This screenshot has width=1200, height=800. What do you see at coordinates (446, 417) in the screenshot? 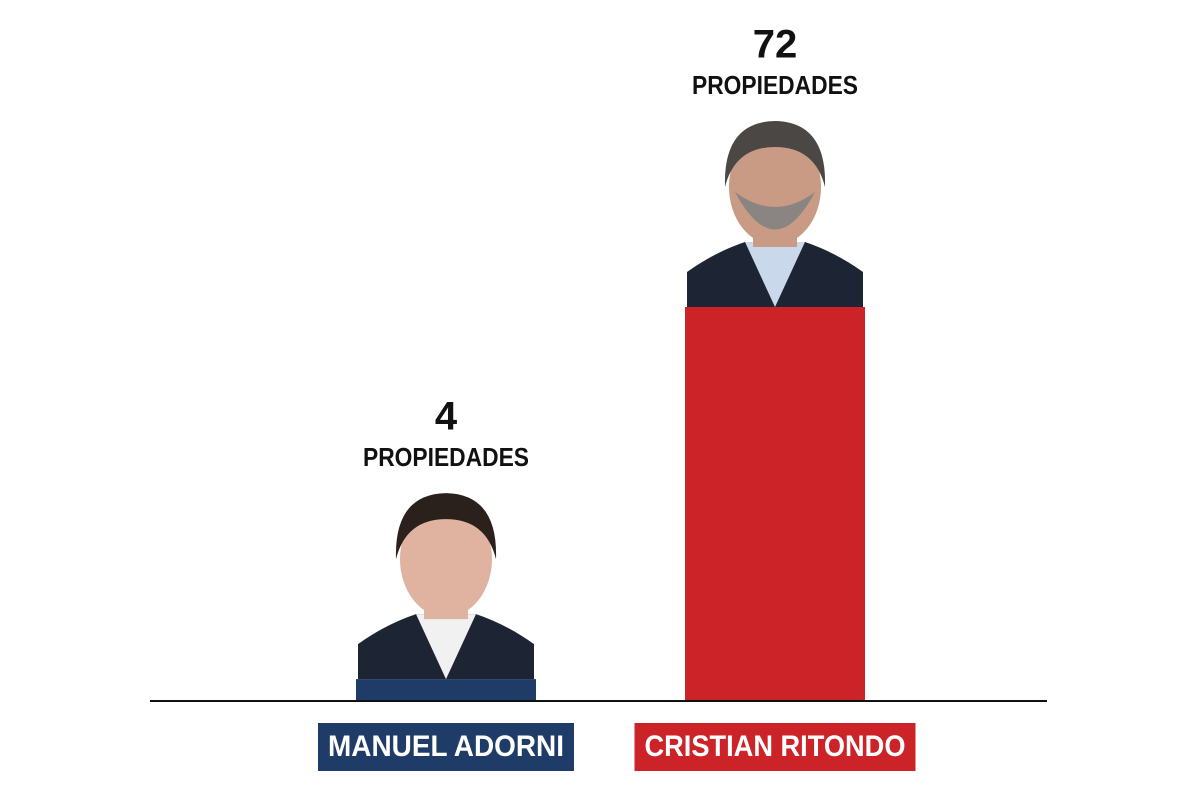
I see `value-label: 4` at bounding box center [446, 417].